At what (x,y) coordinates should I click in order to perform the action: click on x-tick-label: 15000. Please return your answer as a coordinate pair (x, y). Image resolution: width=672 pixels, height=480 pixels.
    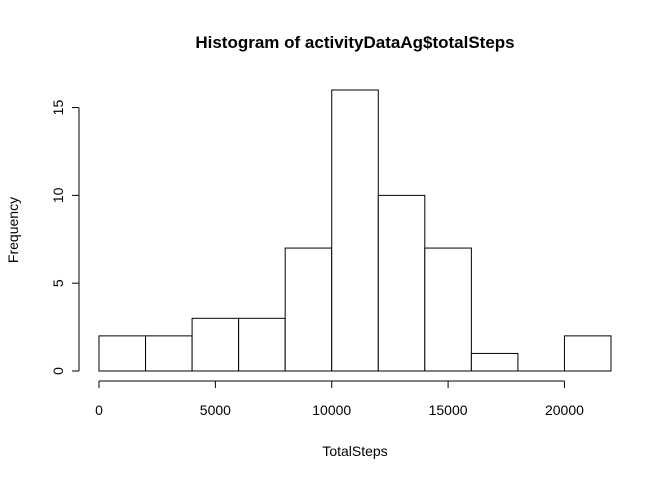
    Looking at the image, I should click on (448, 410).